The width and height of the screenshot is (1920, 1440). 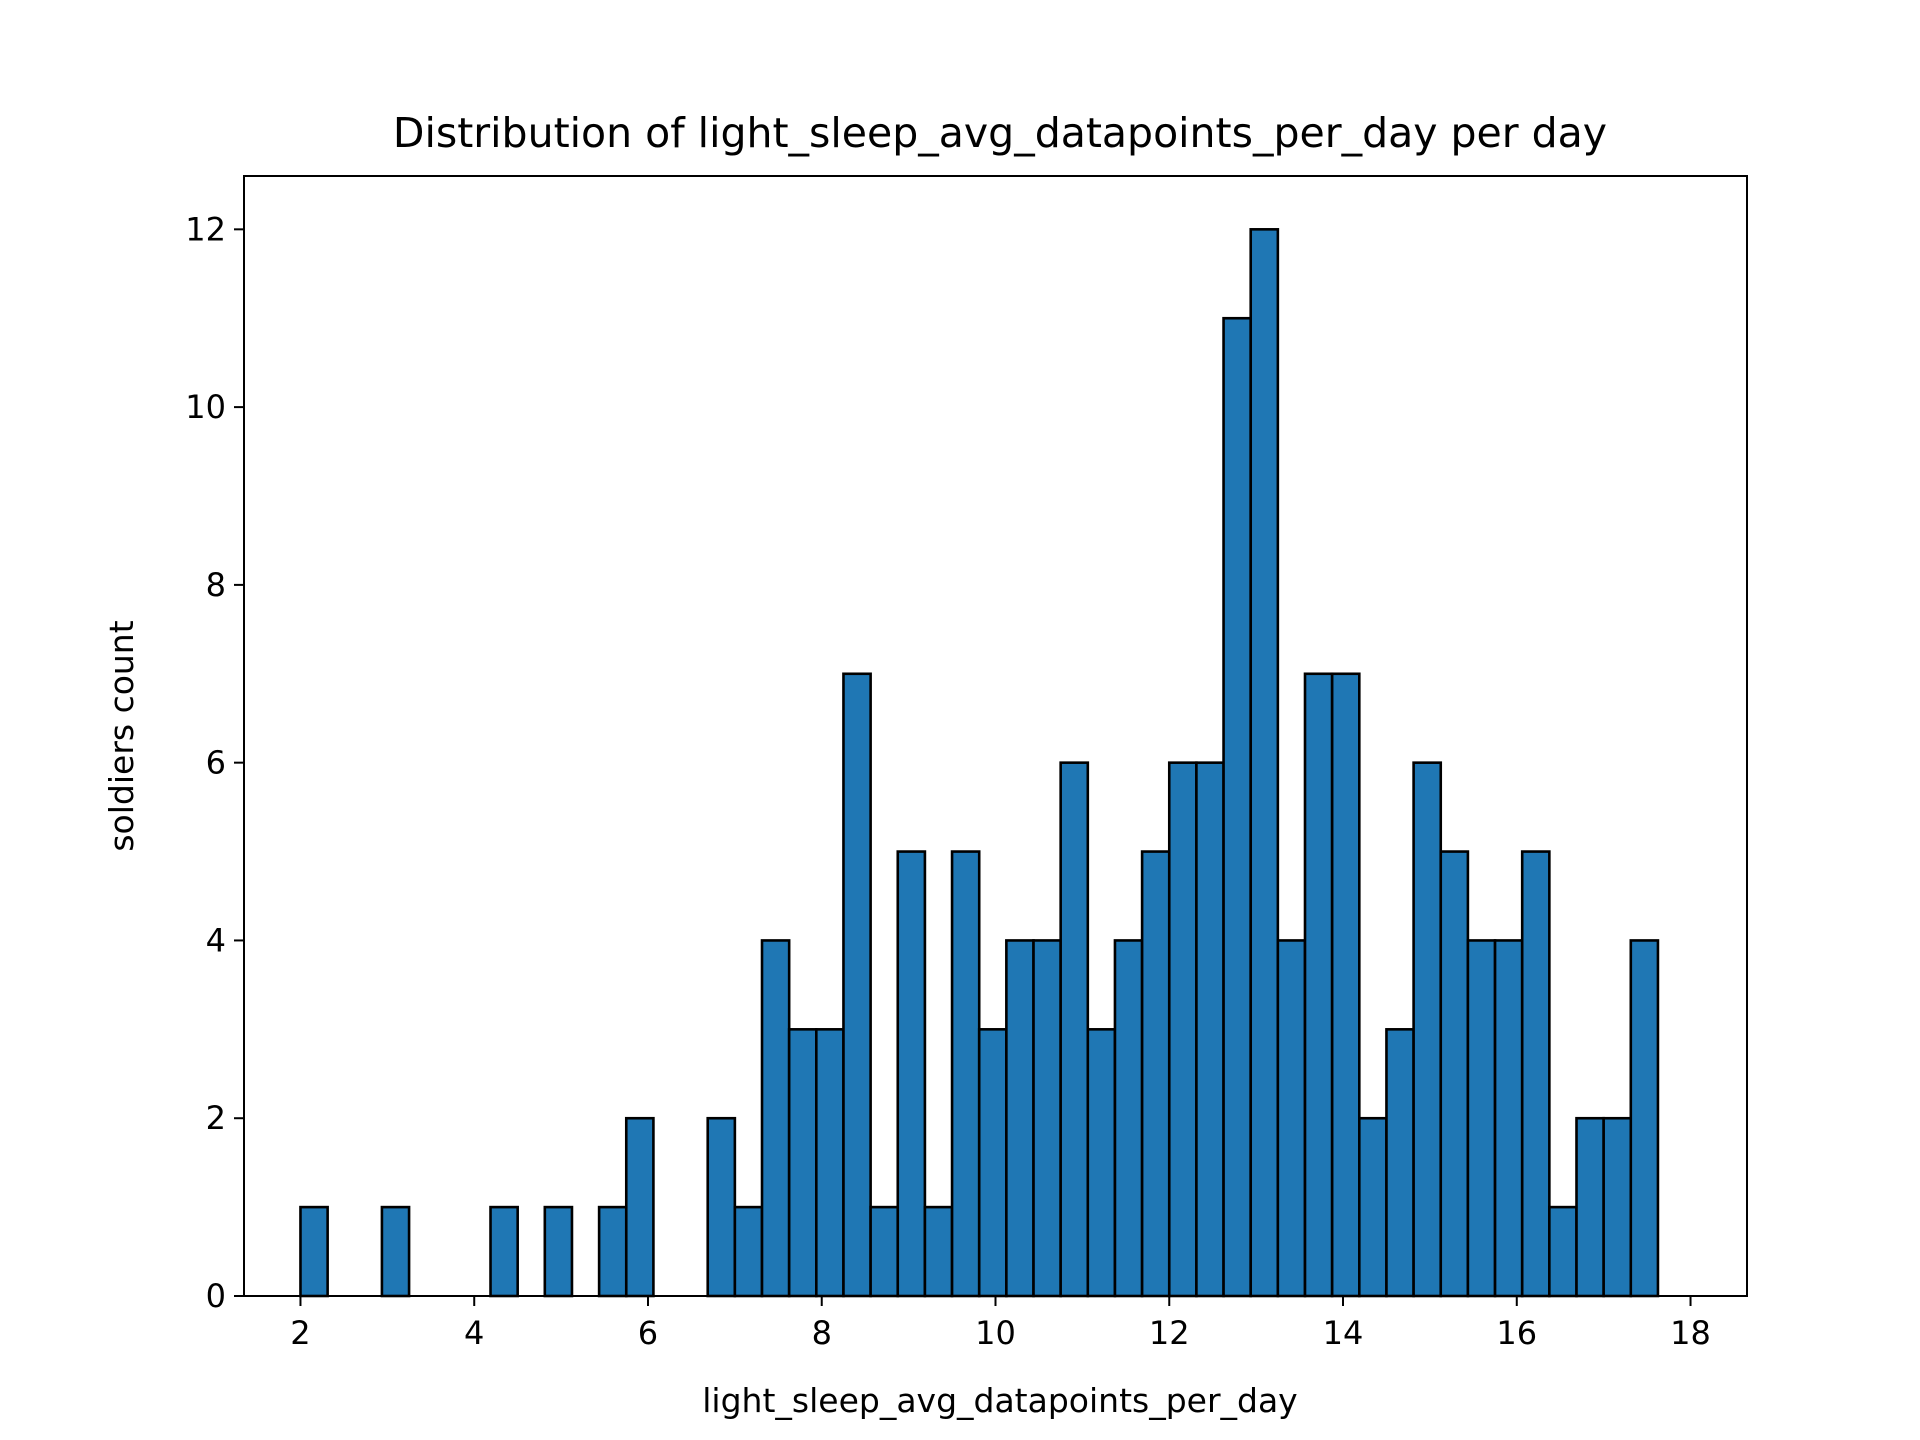 I want to click on y-tick-label: 4, so click(x=216, y=940).